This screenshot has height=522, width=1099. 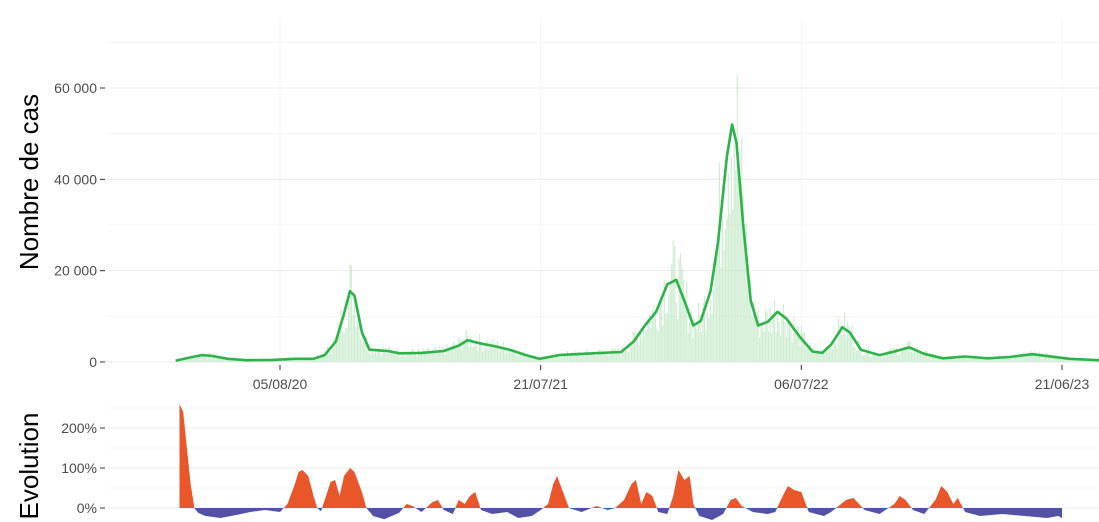 What do you see at coordinates (75, 271) in the screenshot?
I see `cases-y-tick-label: 20 000` at bounding box center [75, 271].